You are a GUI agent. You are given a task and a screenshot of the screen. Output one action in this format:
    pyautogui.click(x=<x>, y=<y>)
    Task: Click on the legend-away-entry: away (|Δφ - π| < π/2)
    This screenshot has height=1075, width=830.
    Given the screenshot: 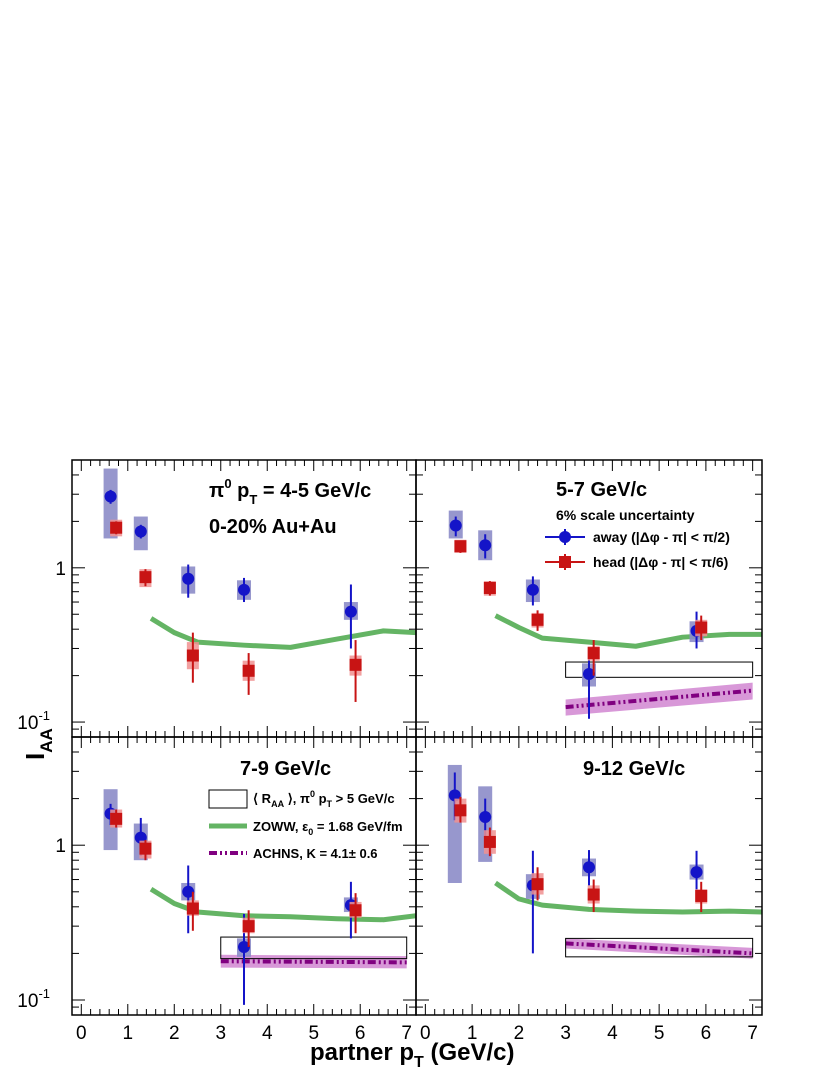 What is the action you would take?
    pyautogui.click(x=637, y=537)
    